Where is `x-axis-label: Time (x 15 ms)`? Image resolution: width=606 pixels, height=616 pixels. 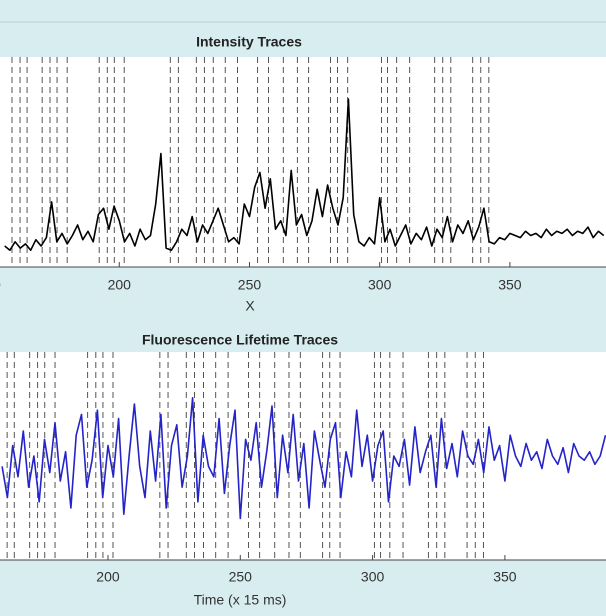
x-axis-label: Time (x 15 ms) is located at coordinates (240, 600).